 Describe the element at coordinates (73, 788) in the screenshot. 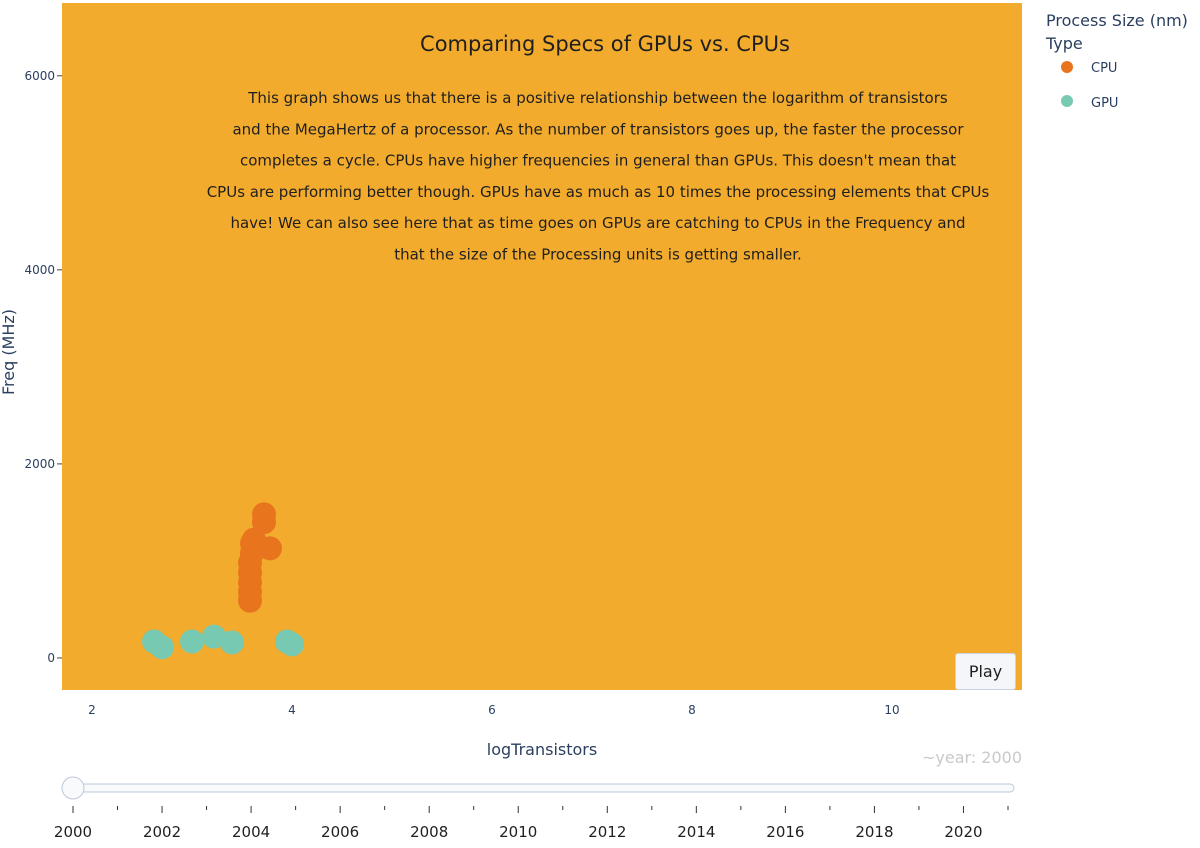

I see `slider-handle` at that location.